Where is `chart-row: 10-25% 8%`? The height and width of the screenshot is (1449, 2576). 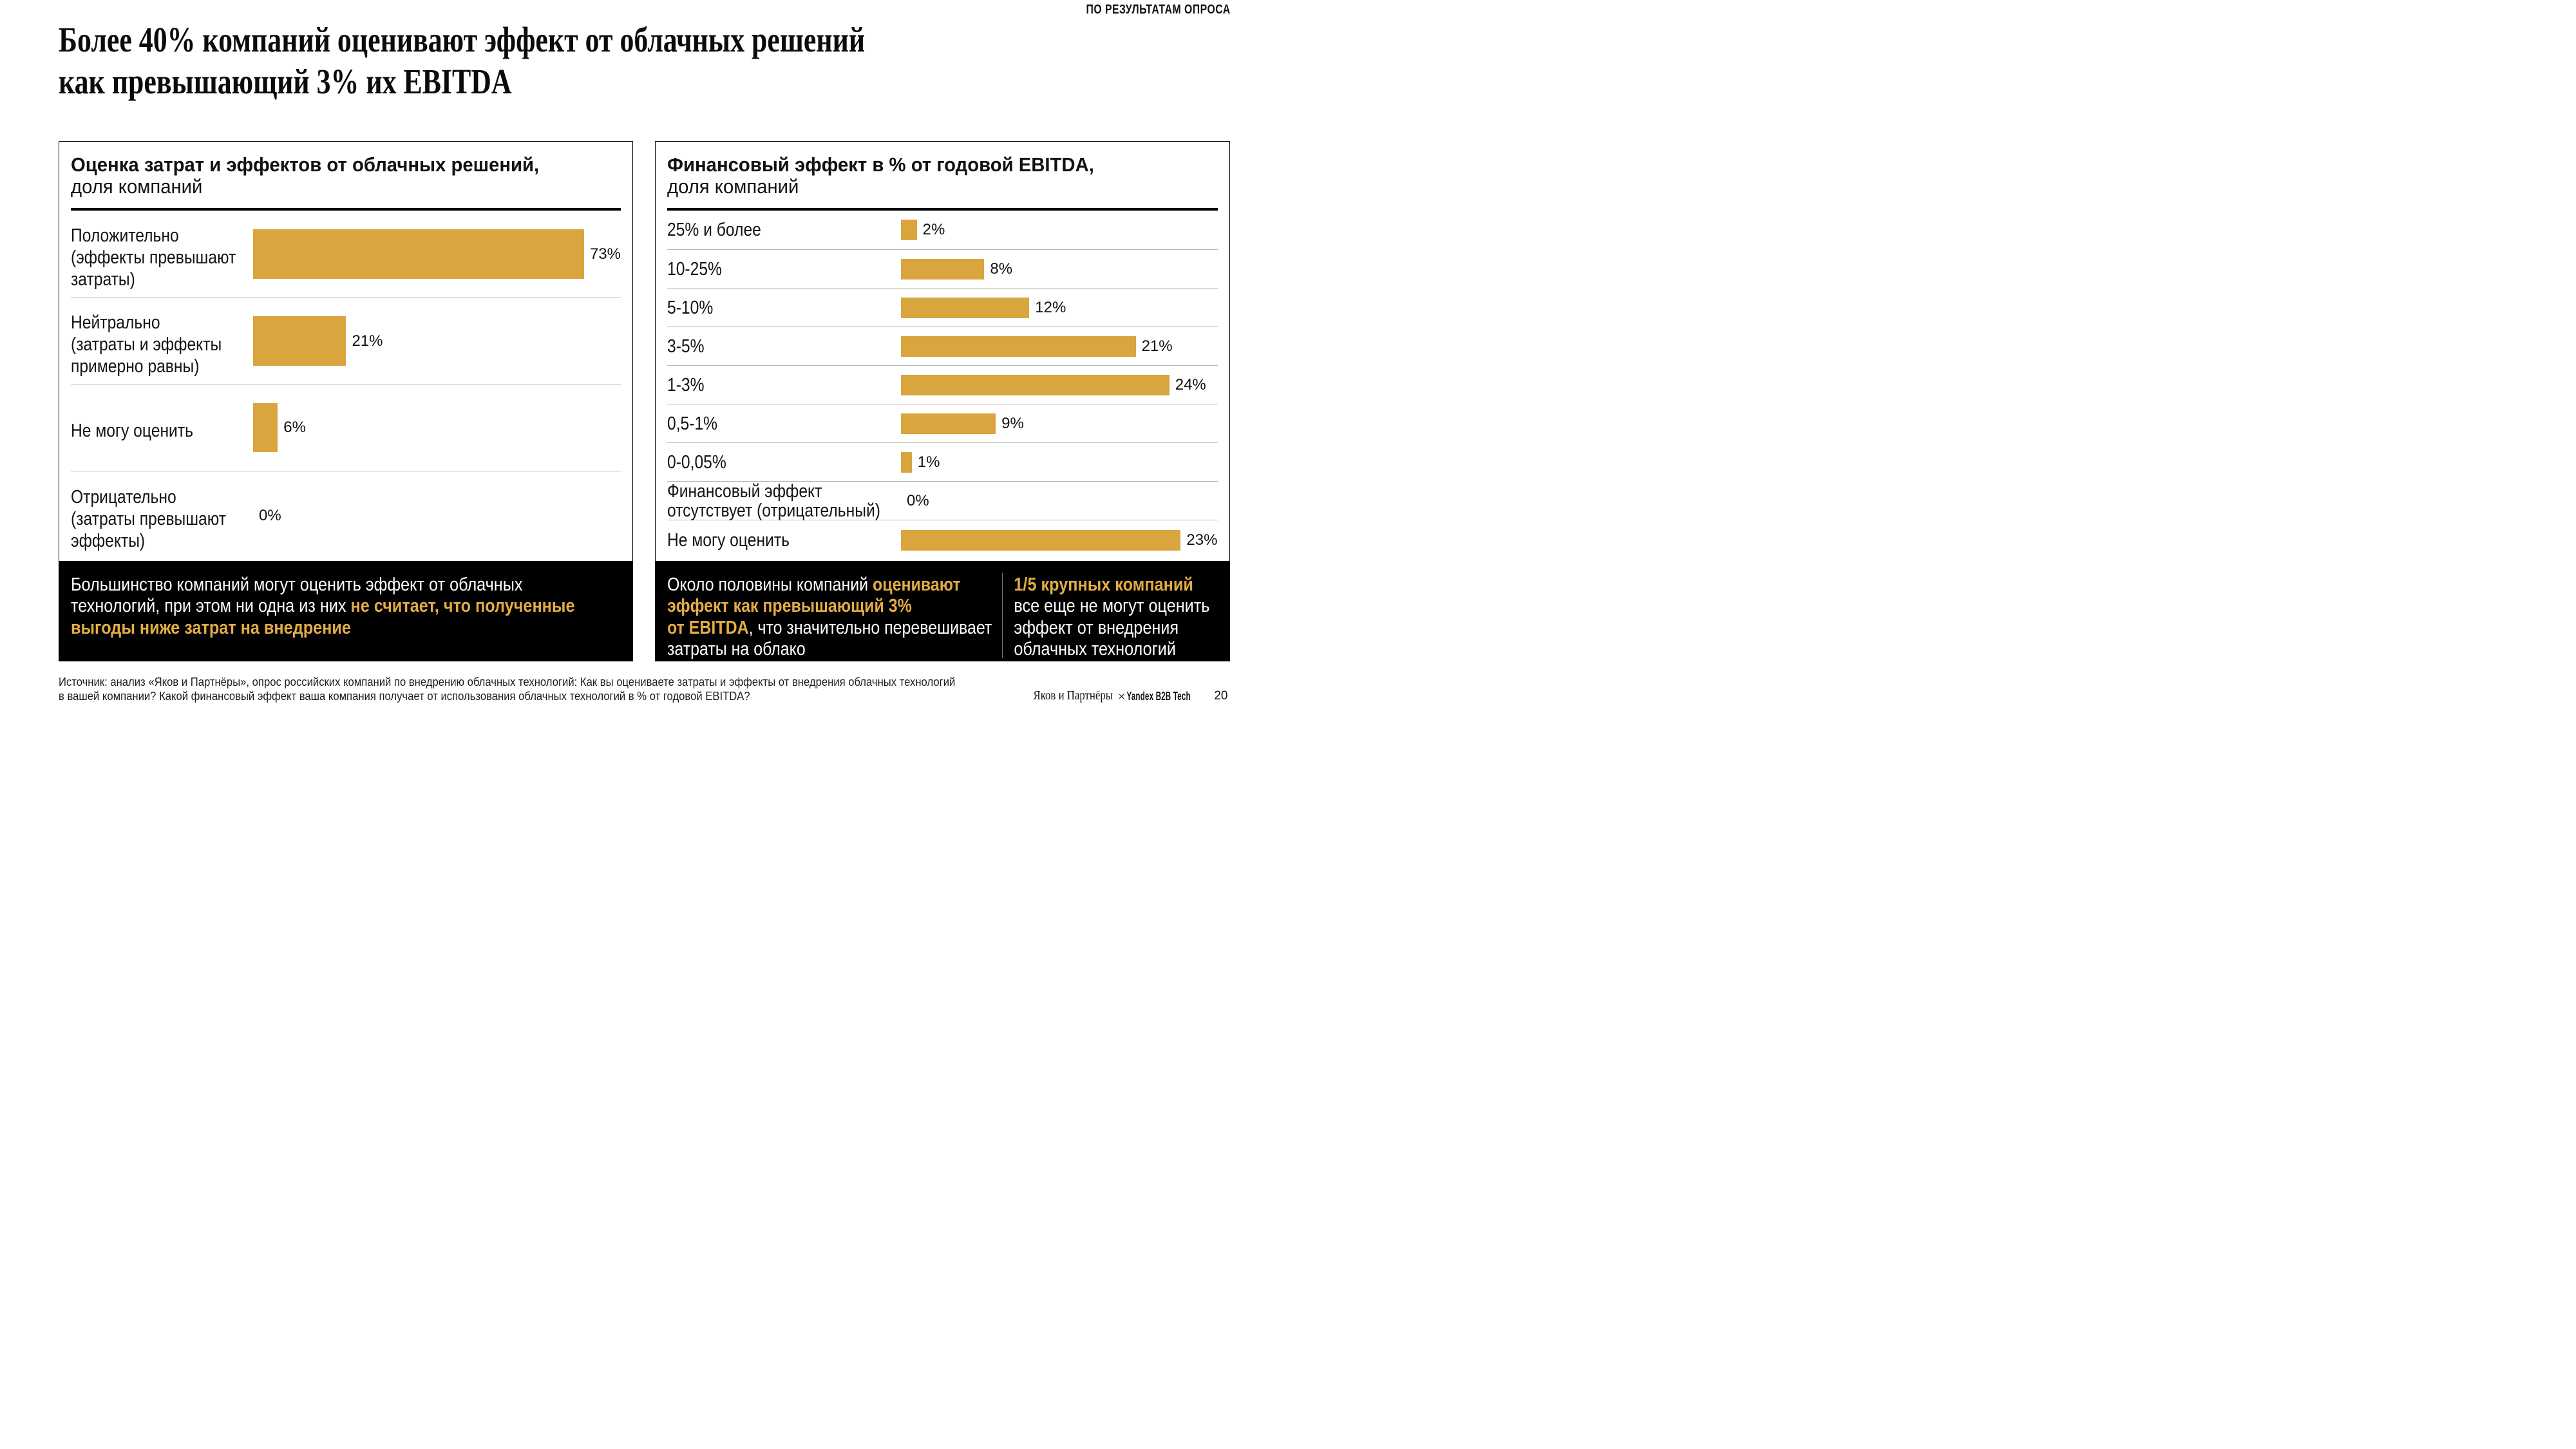 chart-row: 10-25% 8% is located at coordinates (943, 269).